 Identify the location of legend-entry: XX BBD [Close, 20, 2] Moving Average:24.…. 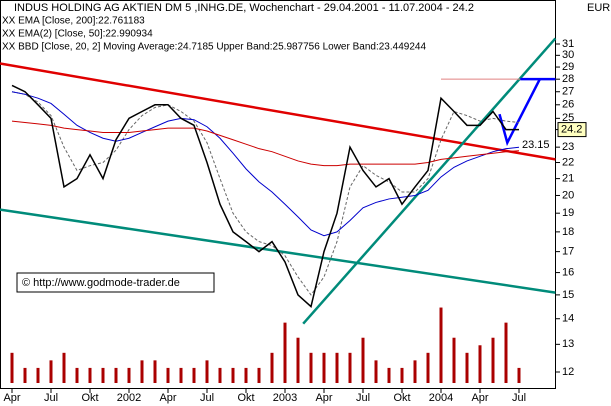
(214, 47).